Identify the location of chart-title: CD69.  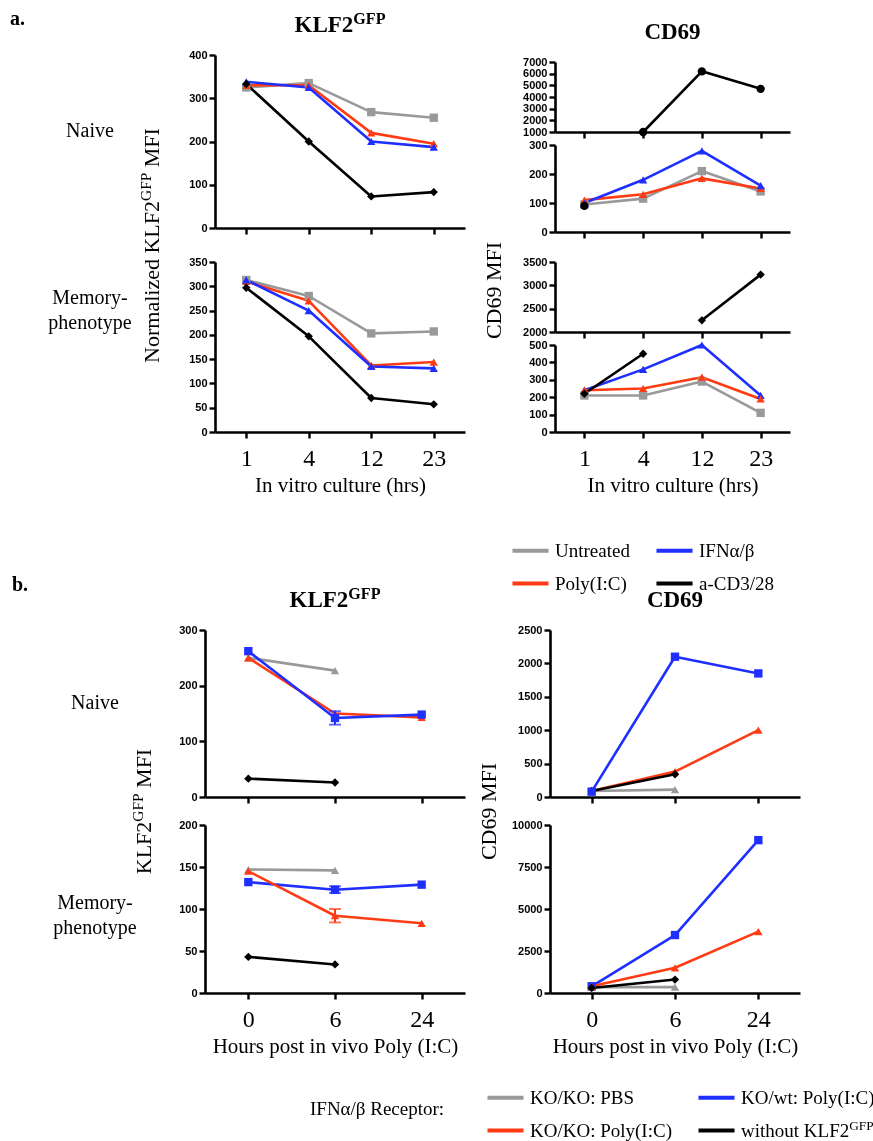
(672, 31).